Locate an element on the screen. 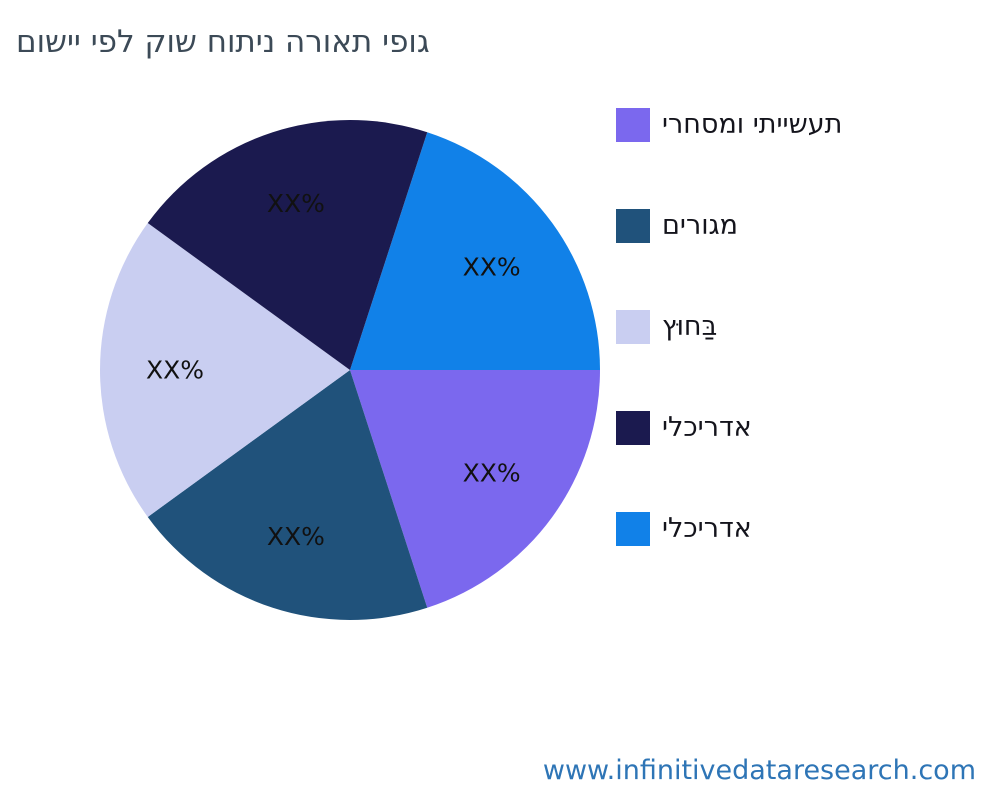 This screenshot has width=1000, height=800. chart-title: גופי תאורה ניתוח שוק לפי יישום is located at coordinates (223, 42).